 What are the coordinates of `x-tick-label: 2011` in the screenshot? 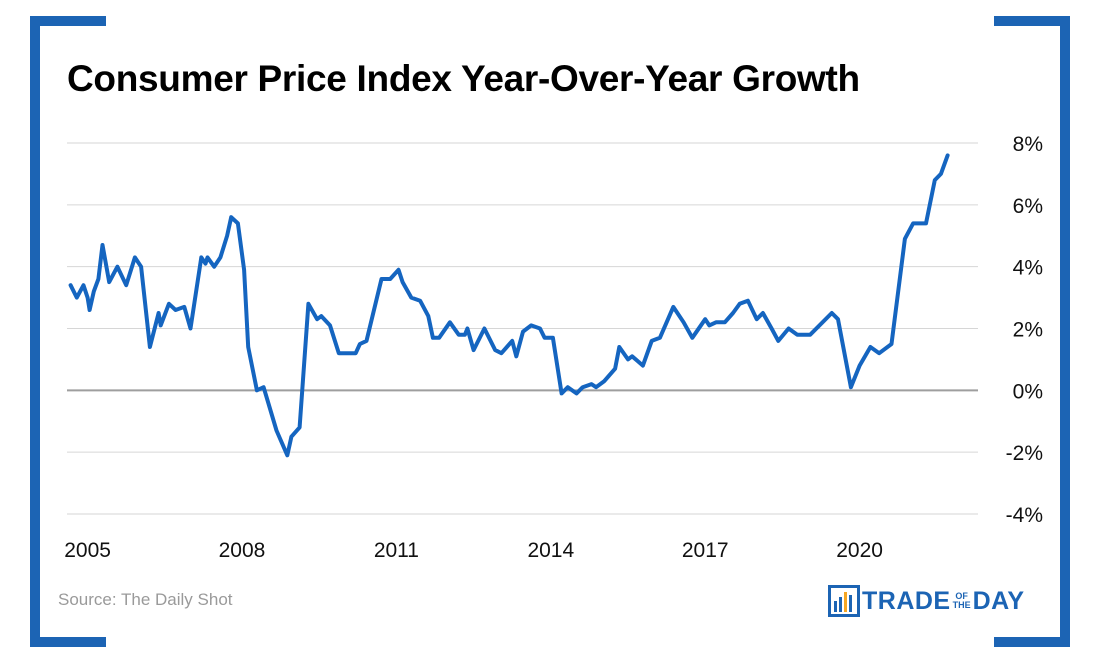 It's located at (396, 550).